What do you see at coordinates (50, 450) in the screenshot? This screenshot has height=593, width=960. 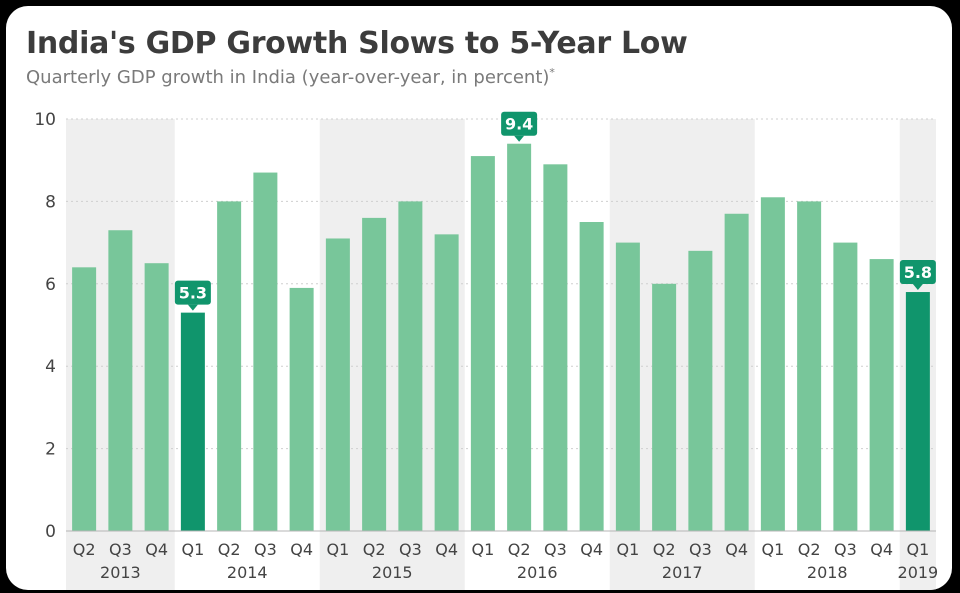 I see `y-tick-label: 2` at bounding box center [50, 450].